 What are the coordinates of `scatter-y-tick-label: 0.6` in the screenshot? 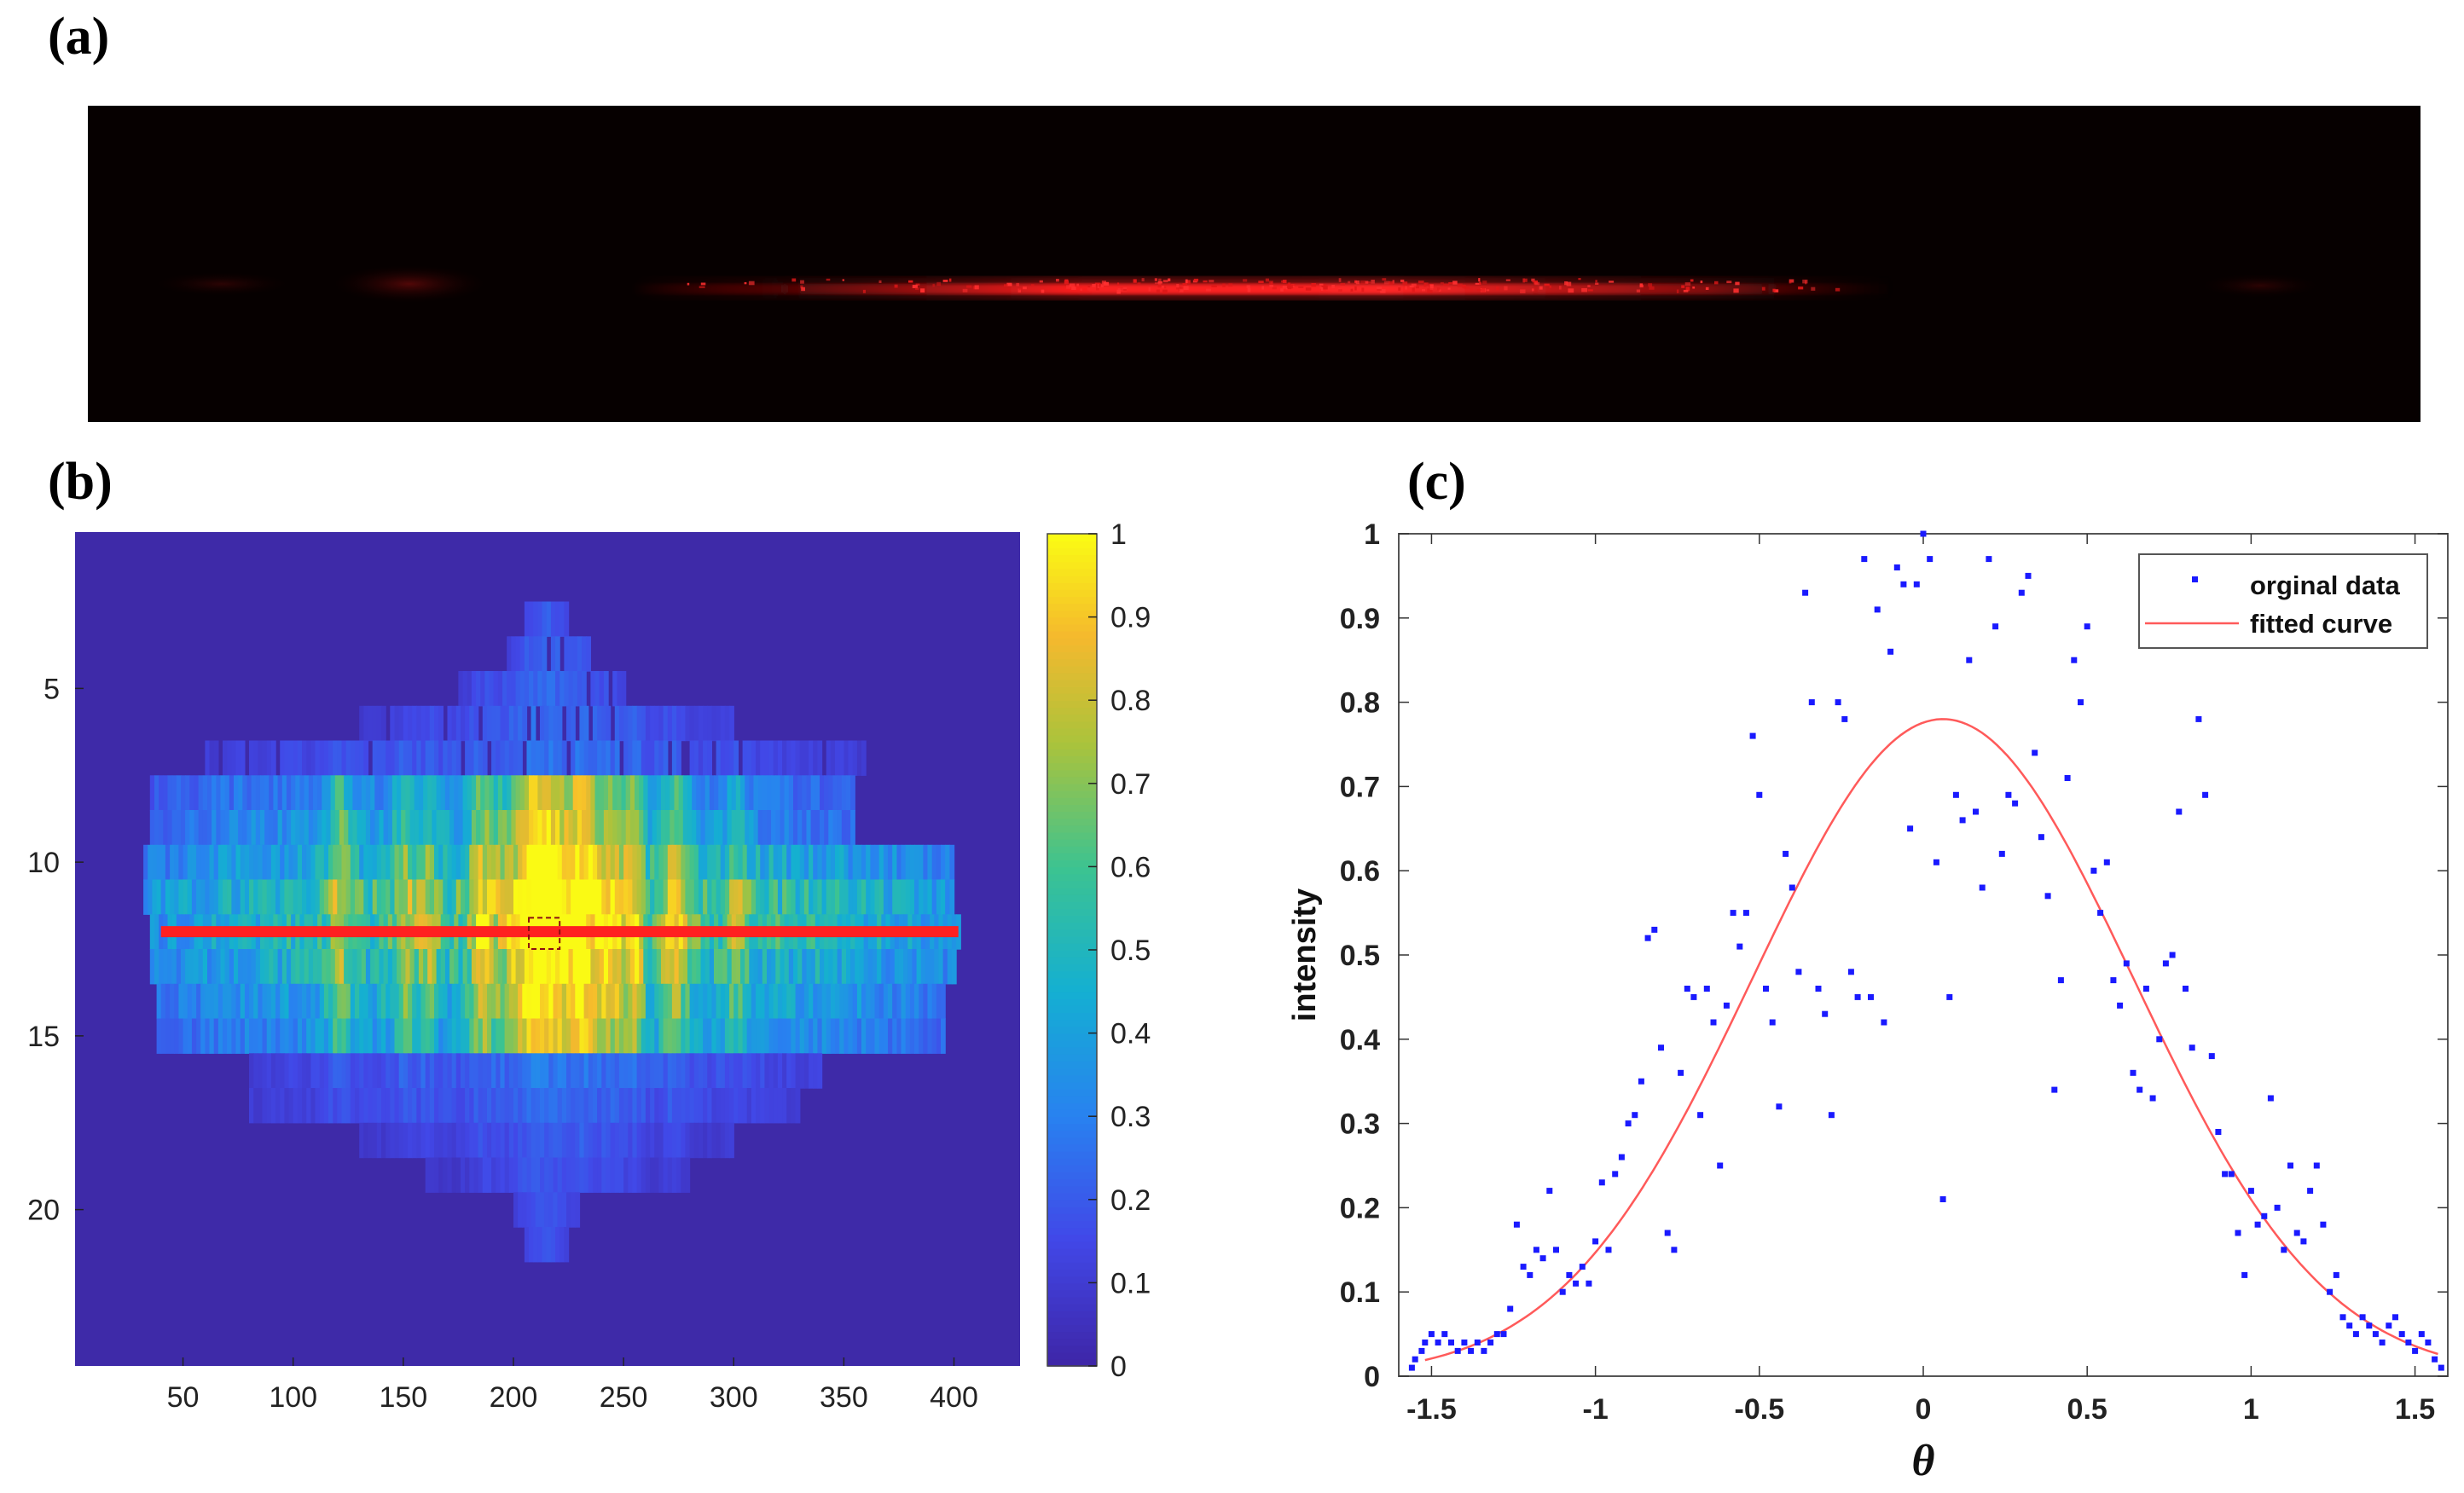 It's located at (1360, 871).